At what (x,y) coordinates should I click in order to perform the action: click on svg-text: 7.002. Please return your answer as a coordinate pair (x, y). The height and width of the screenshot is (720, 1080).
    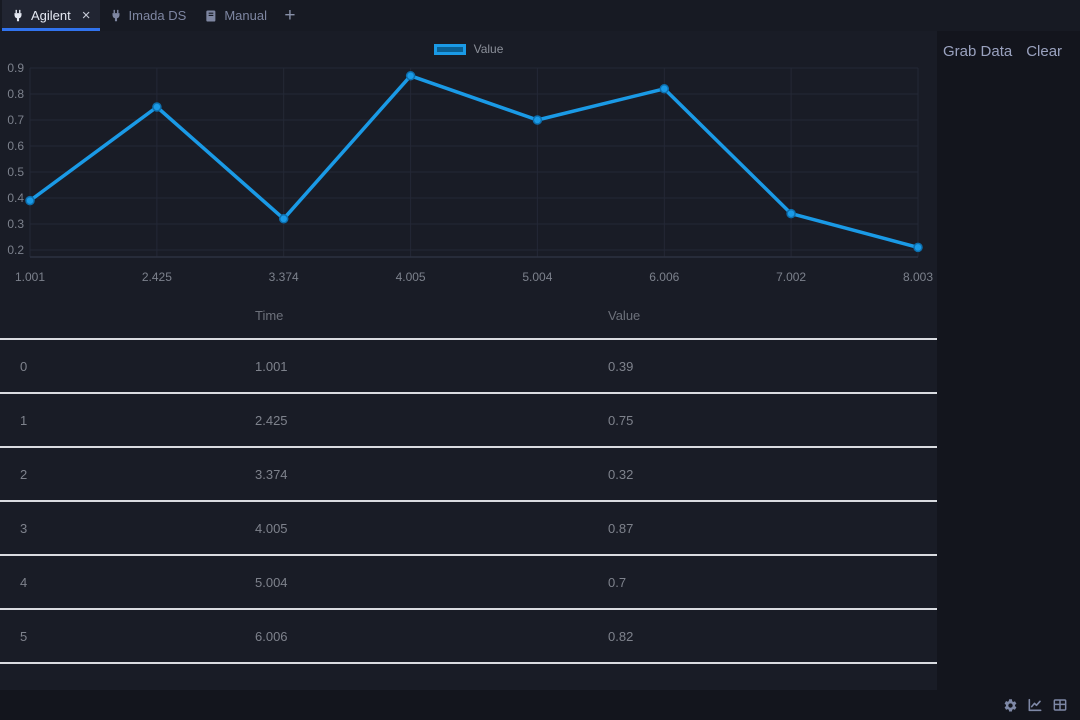
    Looking at the image, I should click on (791, 277).